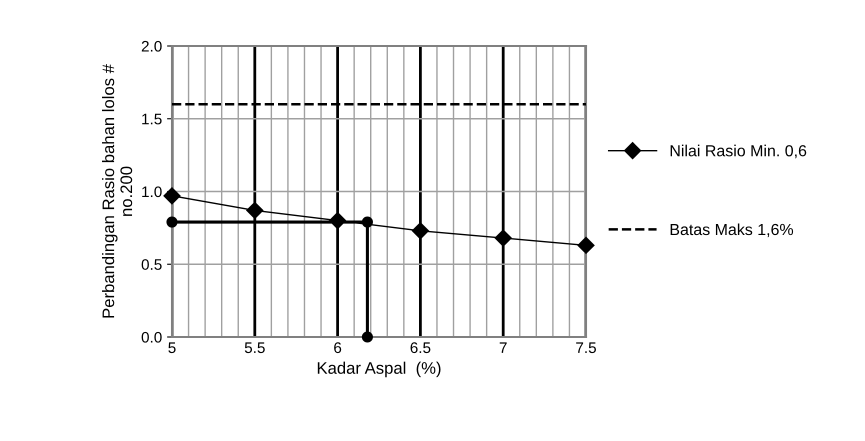 The width and height of the screenshot is (865, 441). Describe the element at coordinates (152, 192) in the screenshot. I see `y-tick-label: 1.0` at that location.